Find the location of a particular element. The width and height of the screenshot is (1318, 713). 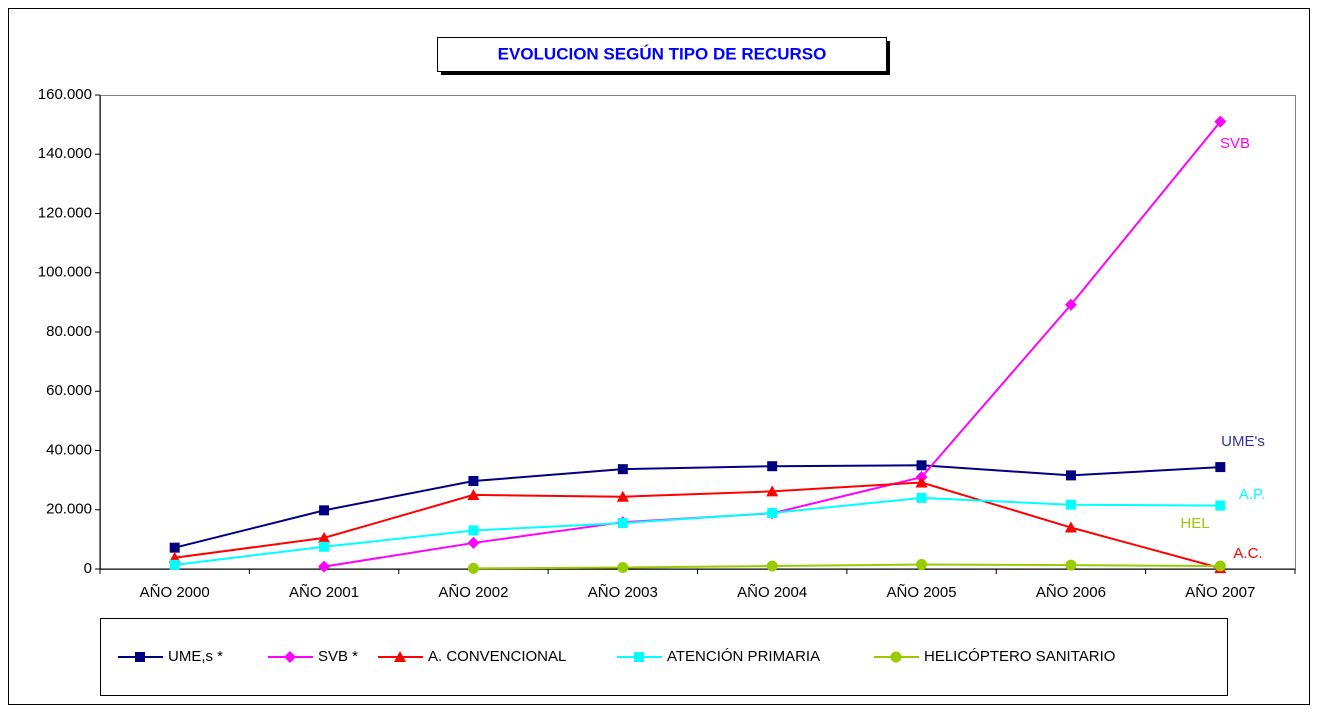

y-tick-label: 160.000 is located at coordinates (65, 94).